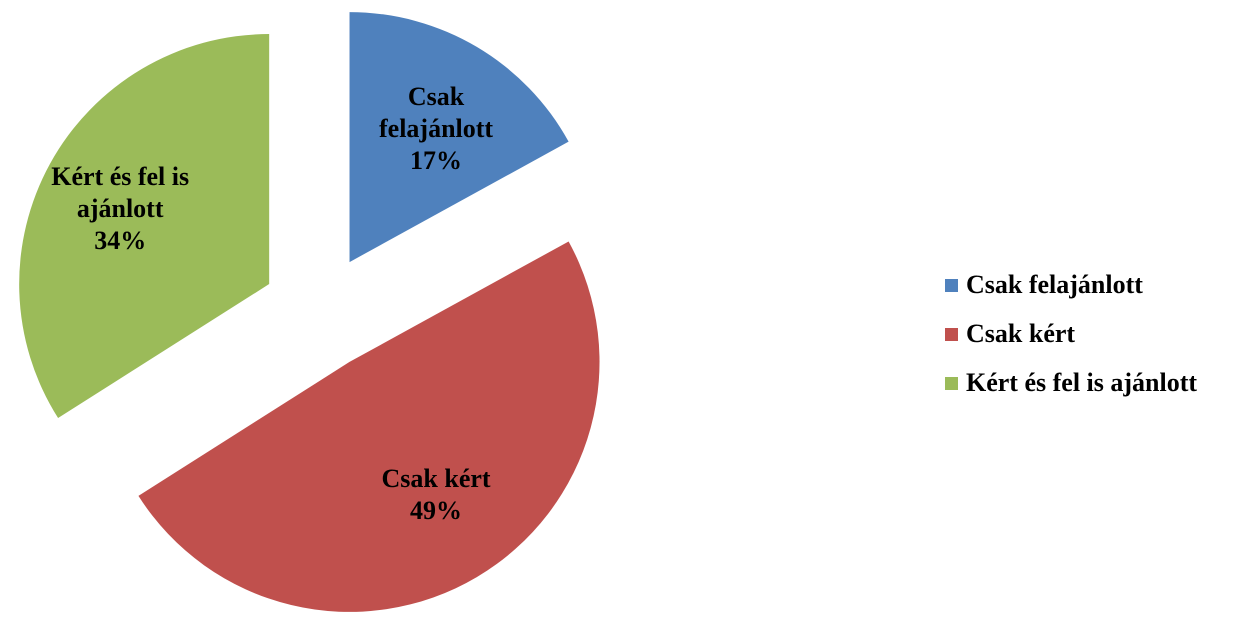 The width and height of the screenshot is (1257, 619). I want to click on legend-item: Csak felajánlott, so click(1044, 285).